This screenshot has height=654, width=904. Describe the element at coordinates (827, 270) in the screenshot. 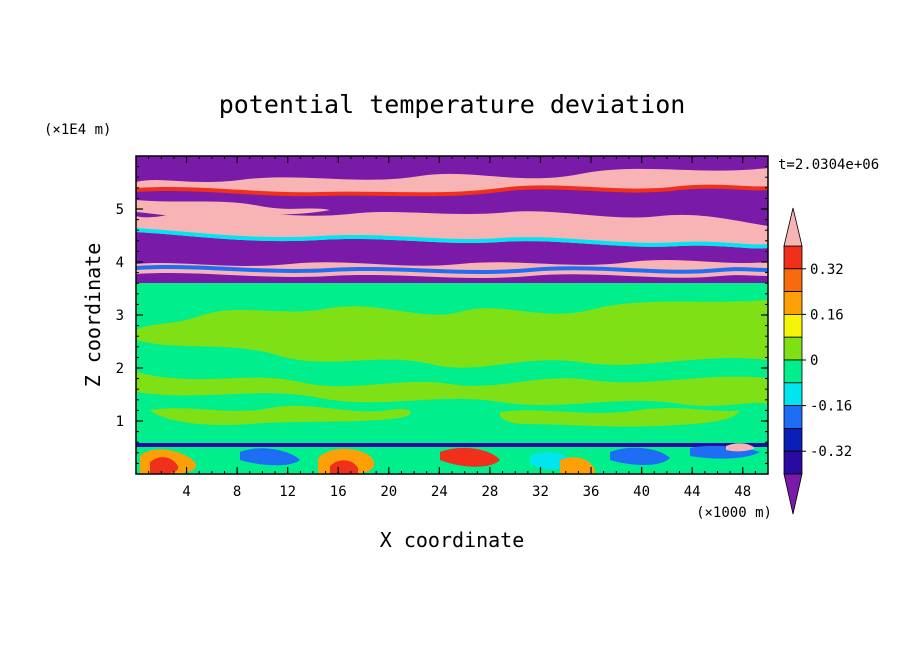

I see `colorbar-tick-label: 0.32` at that location.